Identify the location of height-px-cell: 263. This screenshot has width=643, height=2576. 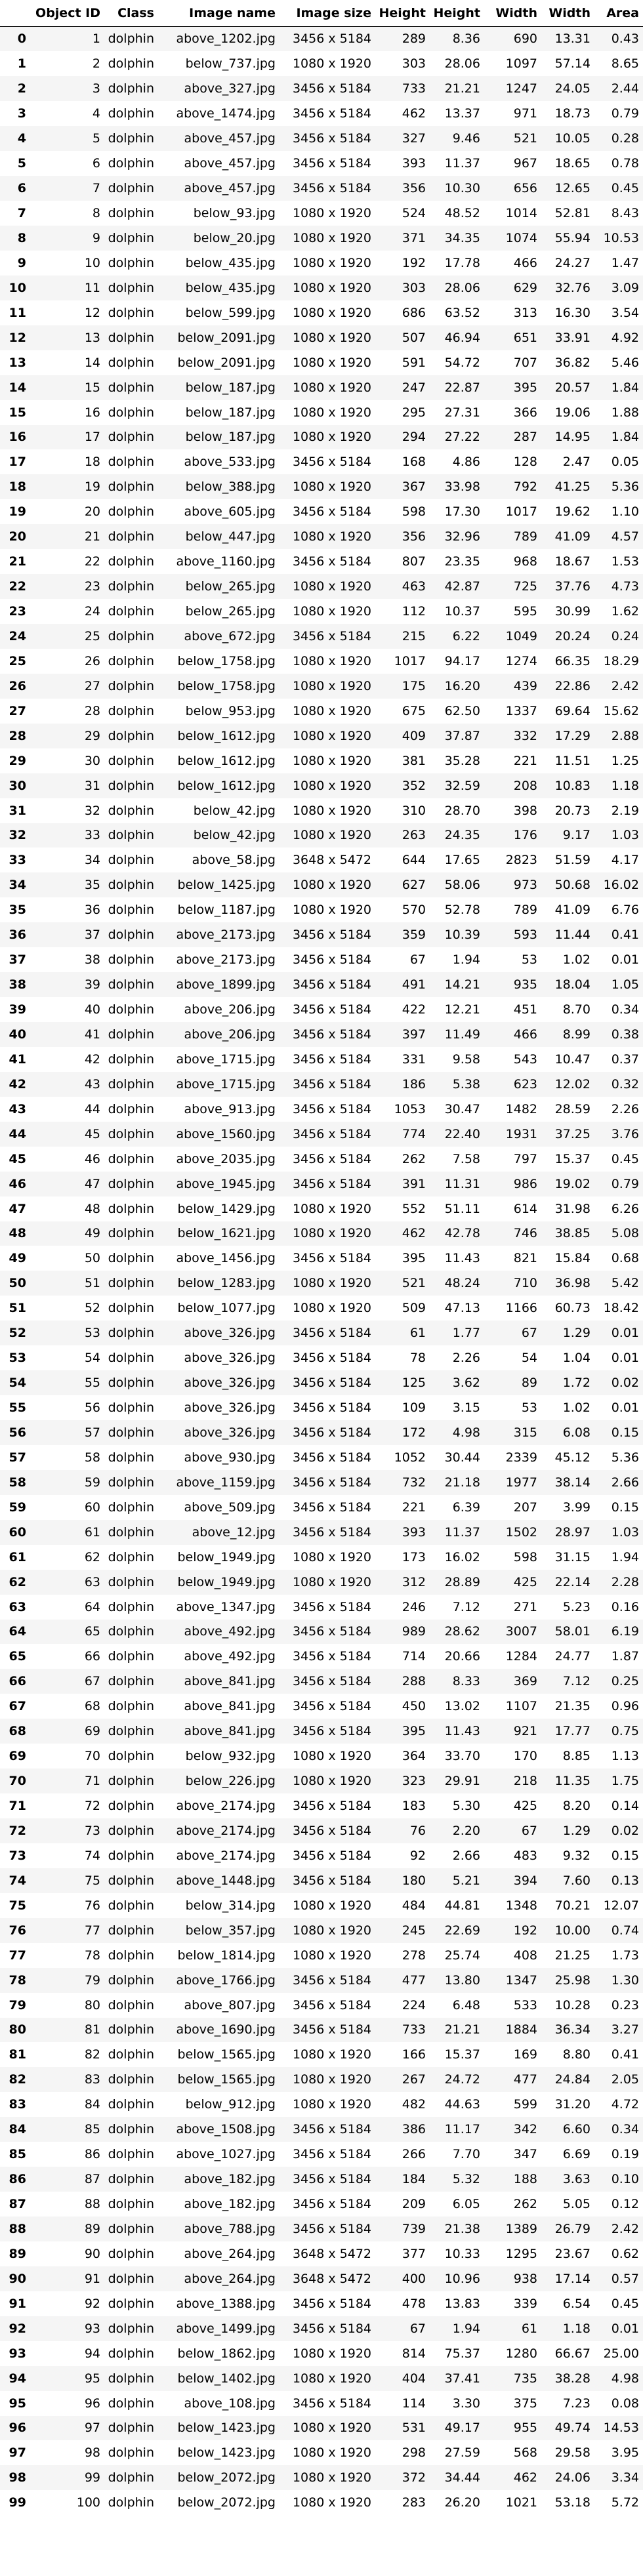
(401, 835).